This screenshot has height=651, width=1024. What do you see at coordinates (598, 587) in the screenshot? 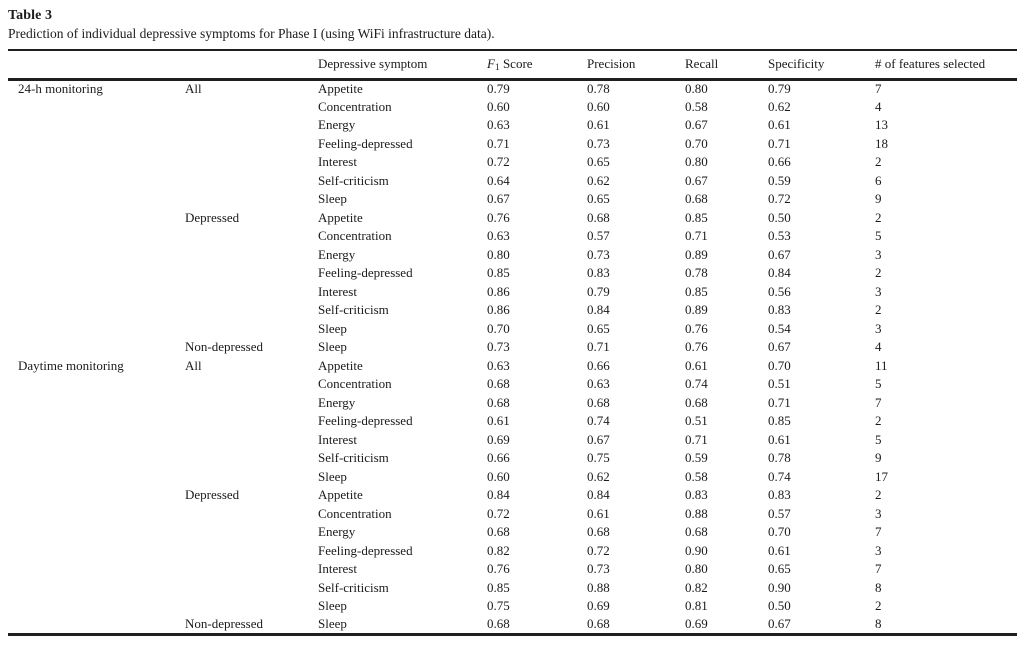
I see `cell-precision: 0.88` at bounding box center [598, 587].